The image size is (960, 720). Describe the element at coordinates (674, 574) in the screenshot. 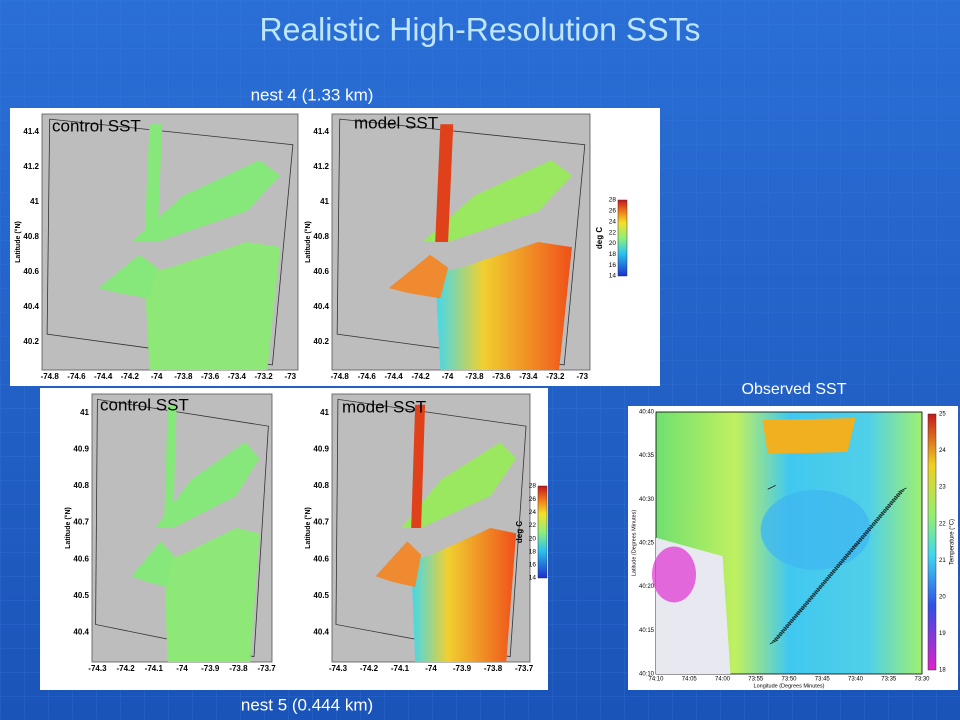

I see `observed-magenta` at that location.